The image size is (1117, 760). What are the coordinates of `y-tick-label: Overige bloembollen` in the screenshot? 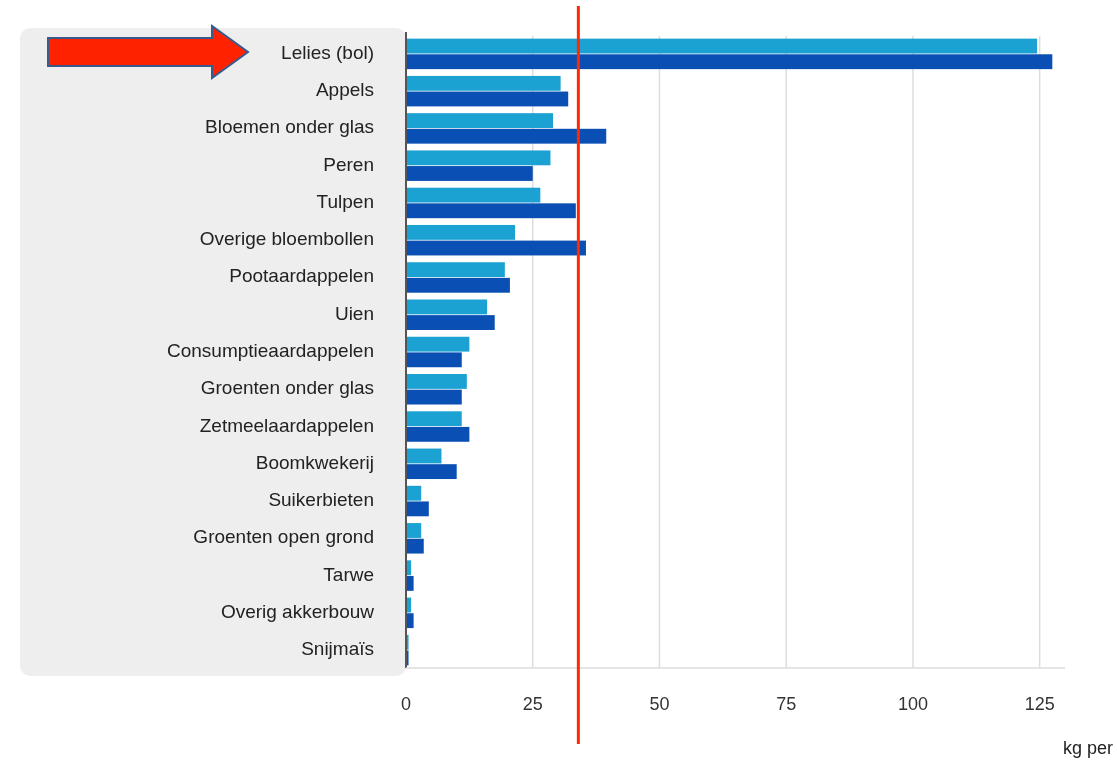 It's located at (286, 239).